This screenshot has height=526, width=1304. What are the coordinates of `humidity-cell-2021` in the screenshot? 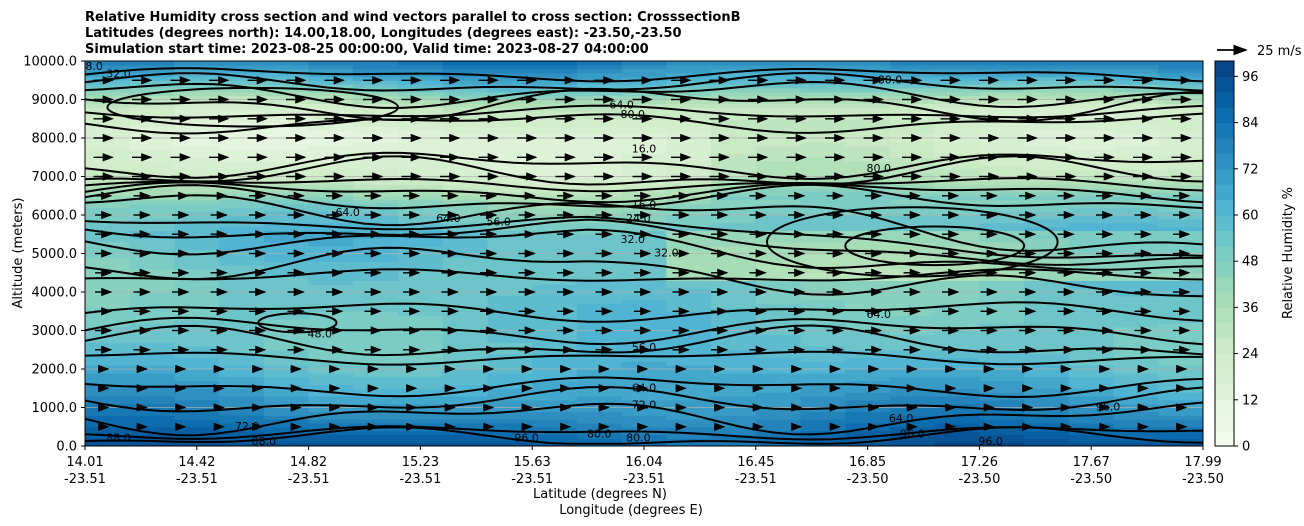 It's located at (1047, 136).